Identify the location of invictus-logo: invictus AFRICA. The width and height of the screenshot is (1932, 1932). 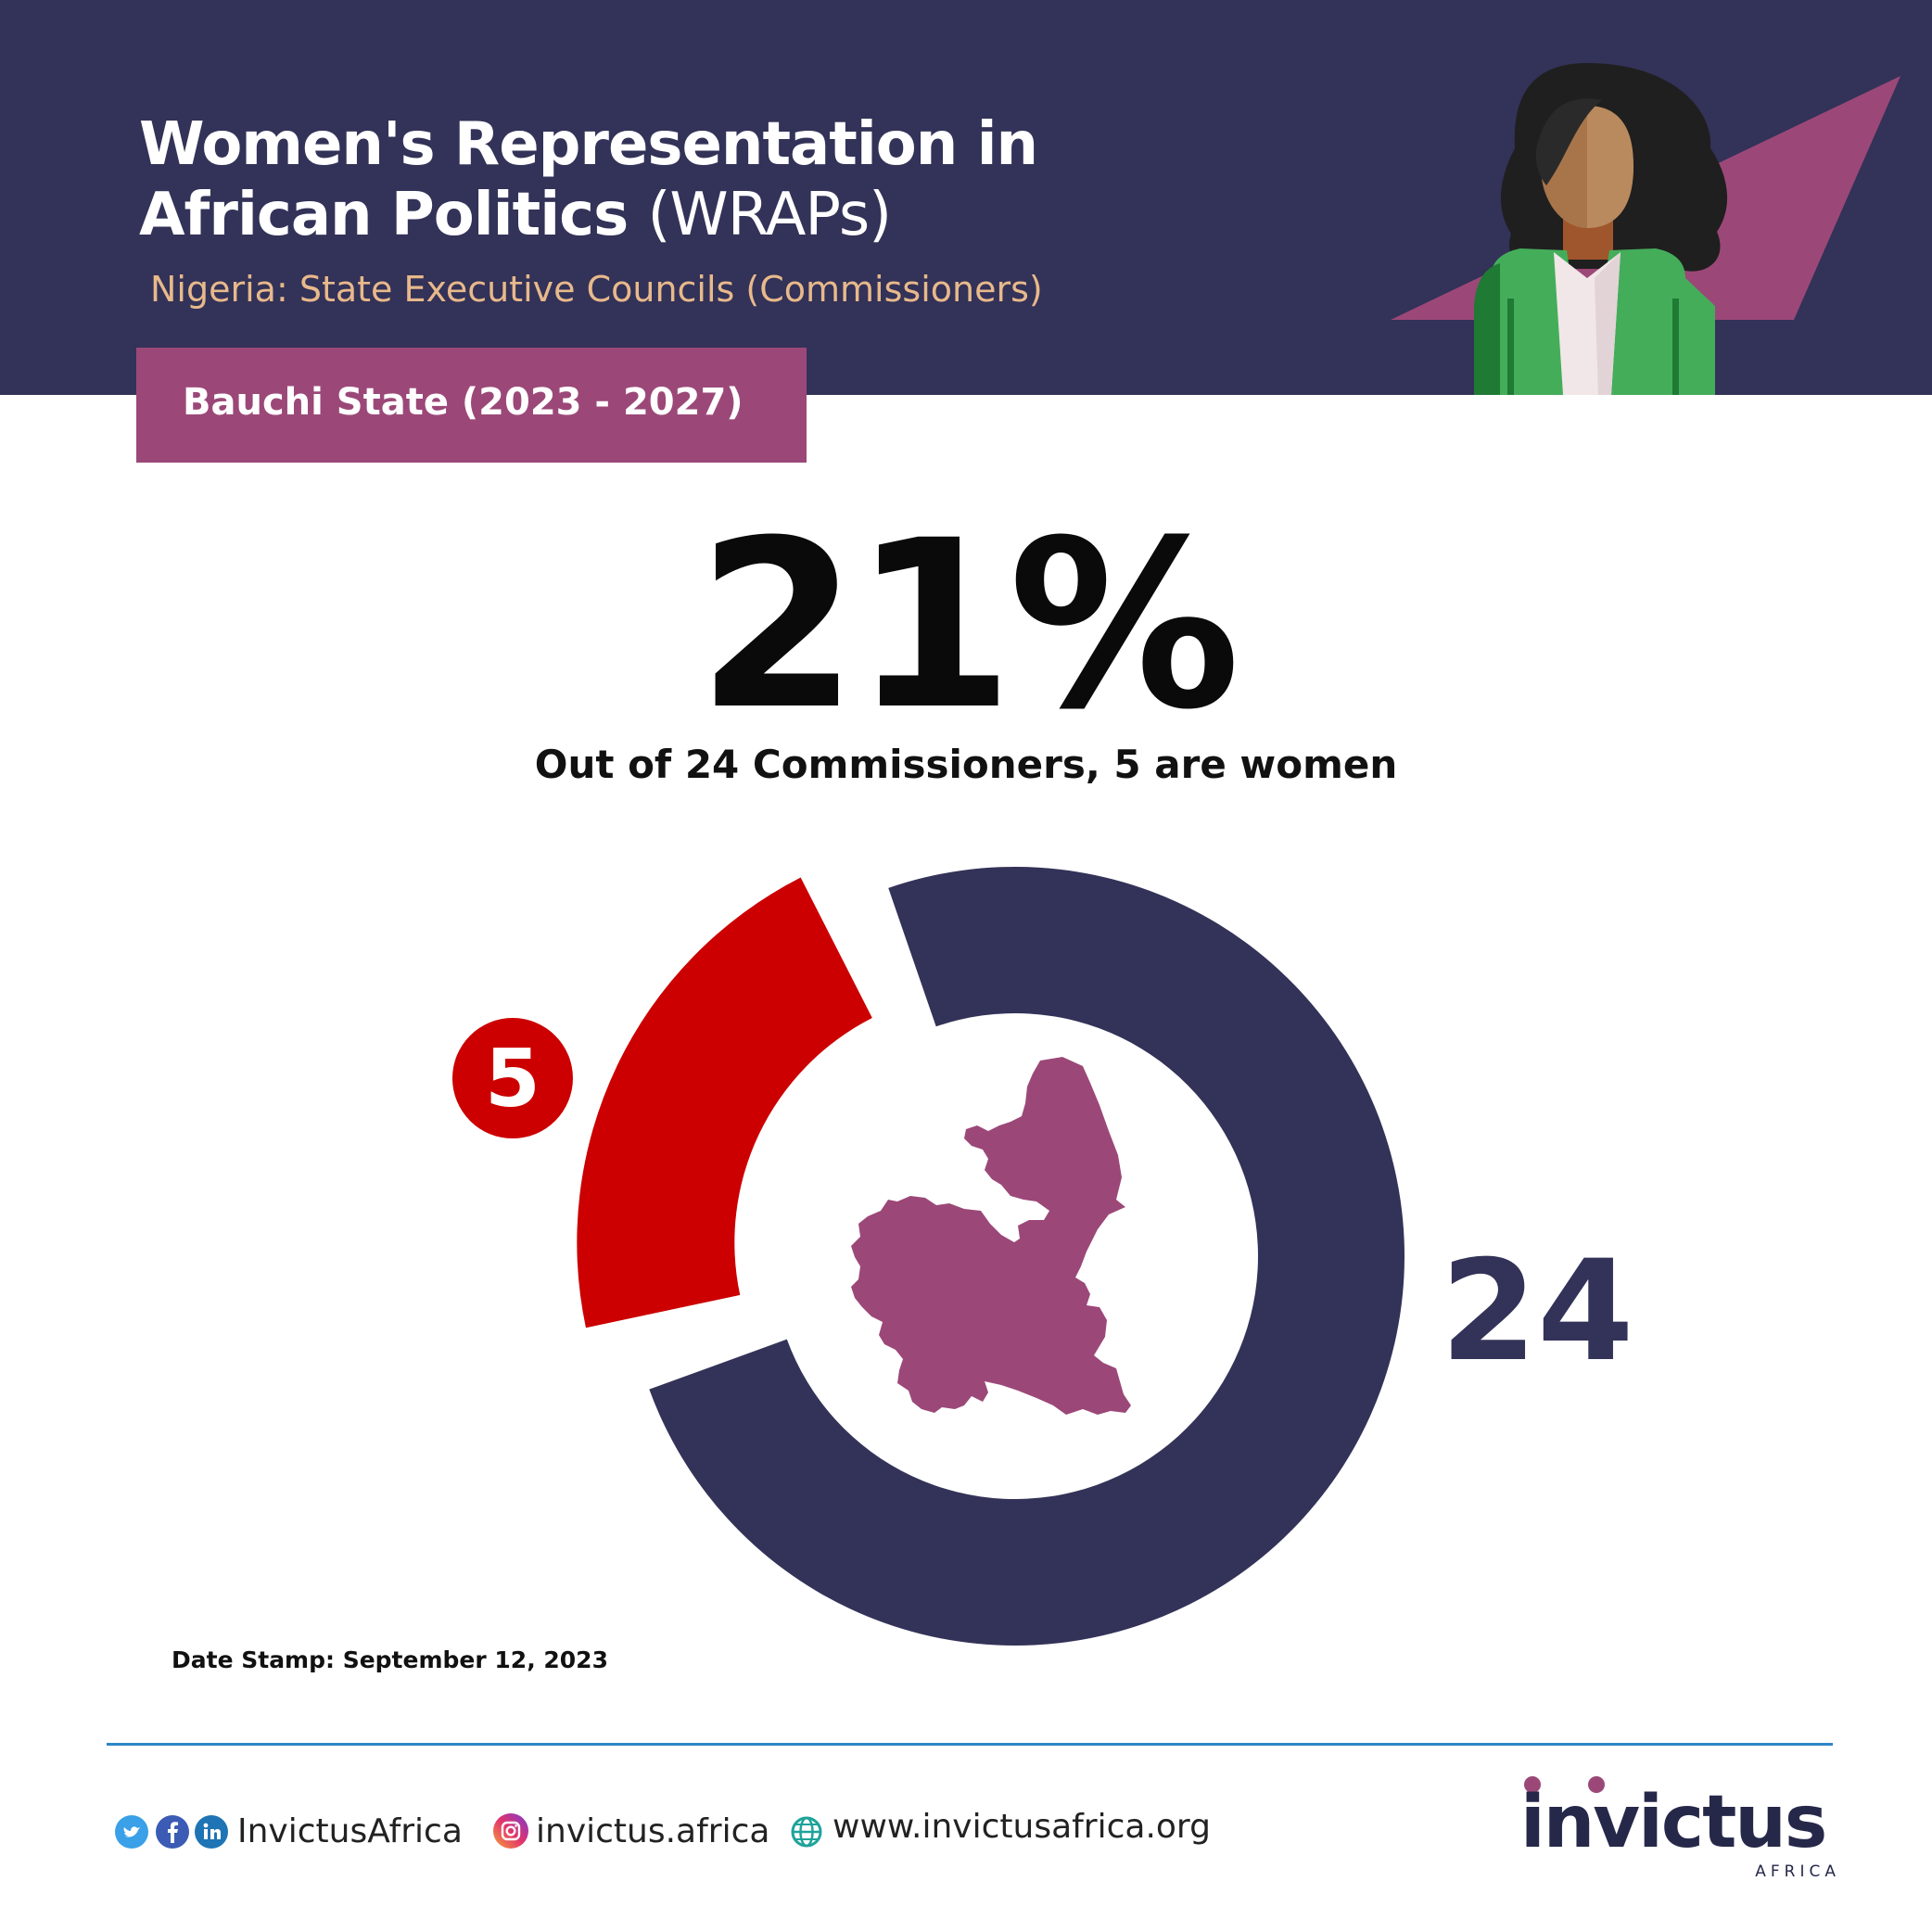
(1680, 1828).